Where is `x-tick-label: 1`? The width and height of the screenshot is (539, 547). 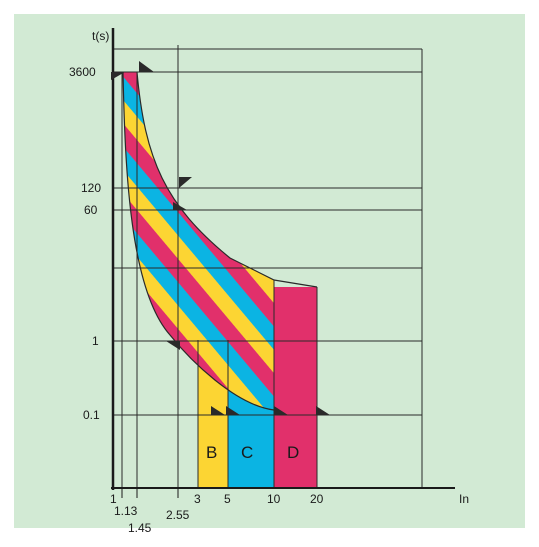
x-tick-label: 1 is located at coordinates (113, 499).